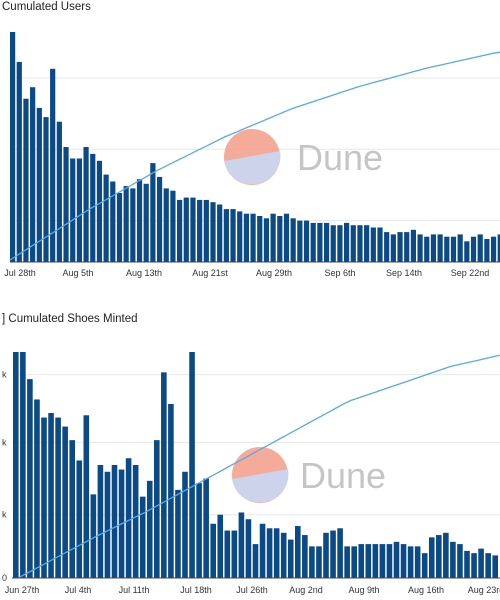 This screenshot has height=600, width=500. I want to click on x-tick-label: Aug 2nd, so click(306, 590).